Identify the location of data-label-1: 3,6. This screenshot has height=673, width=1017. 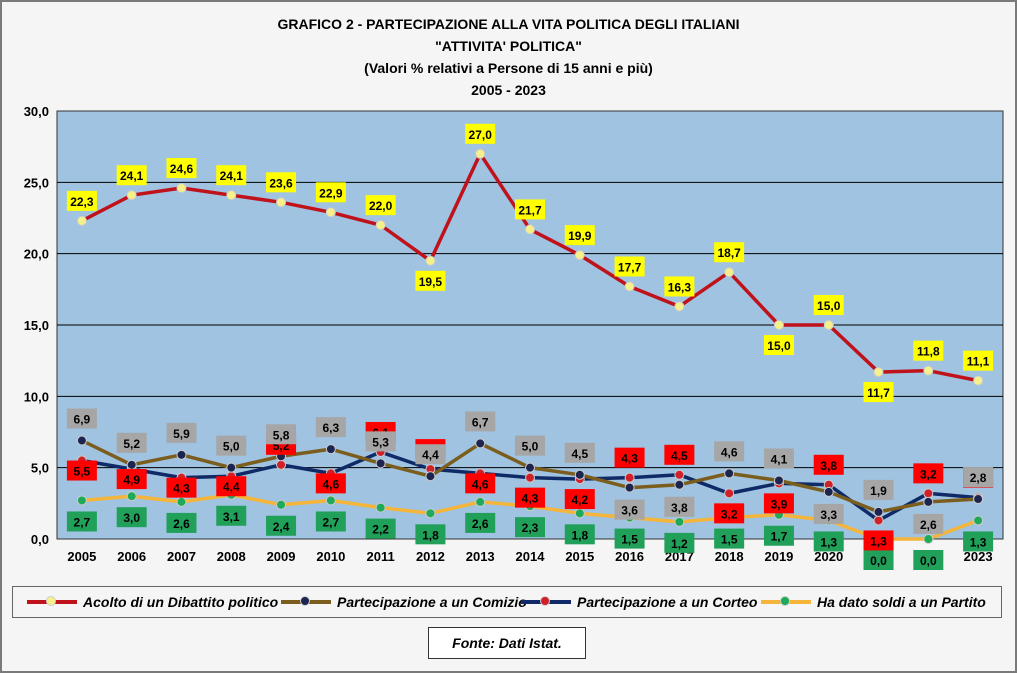
(629, 511).